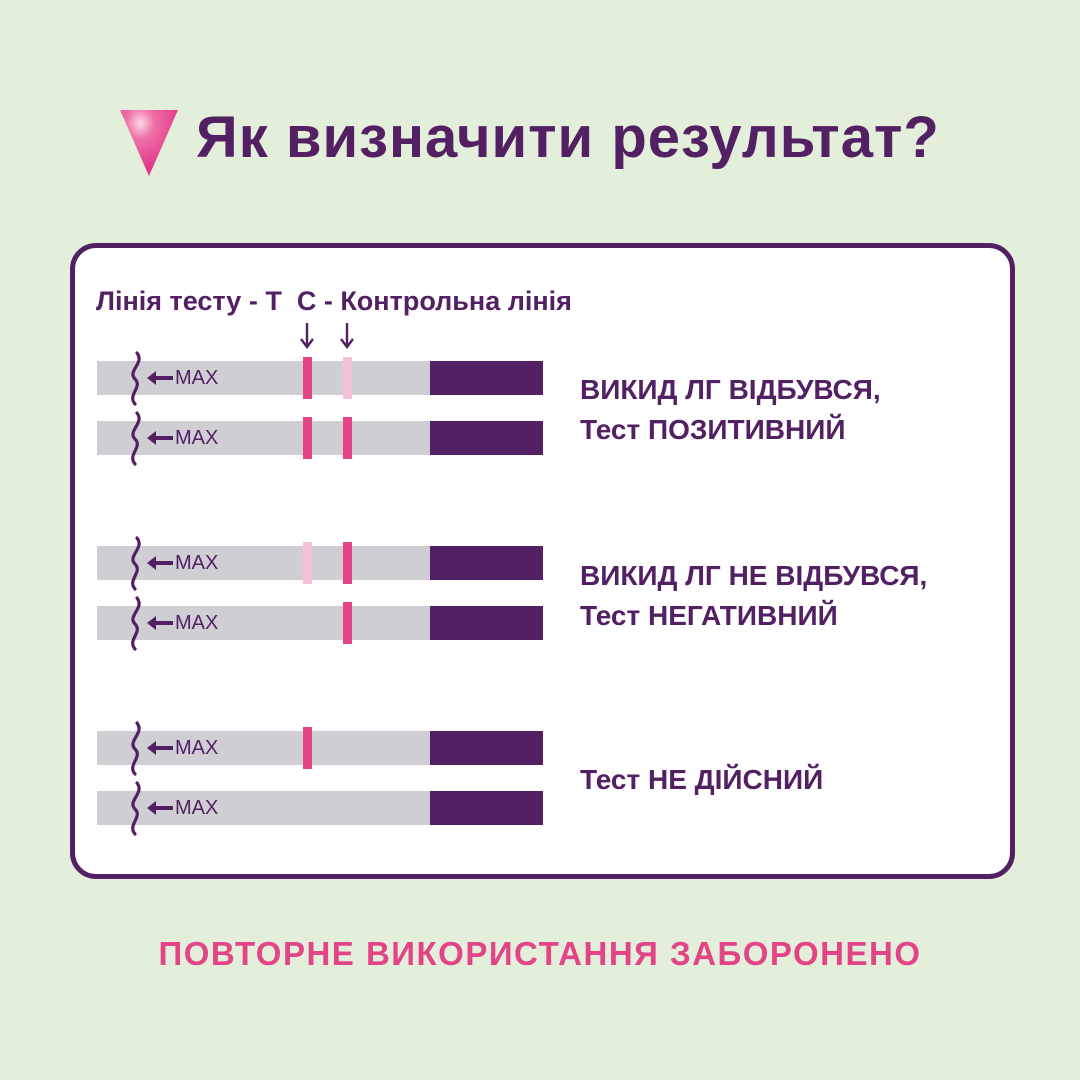 The height and width of the screenshot is (1080, 1080). I want to click on test-strip-negative-2: MAX, so click(320, 623).